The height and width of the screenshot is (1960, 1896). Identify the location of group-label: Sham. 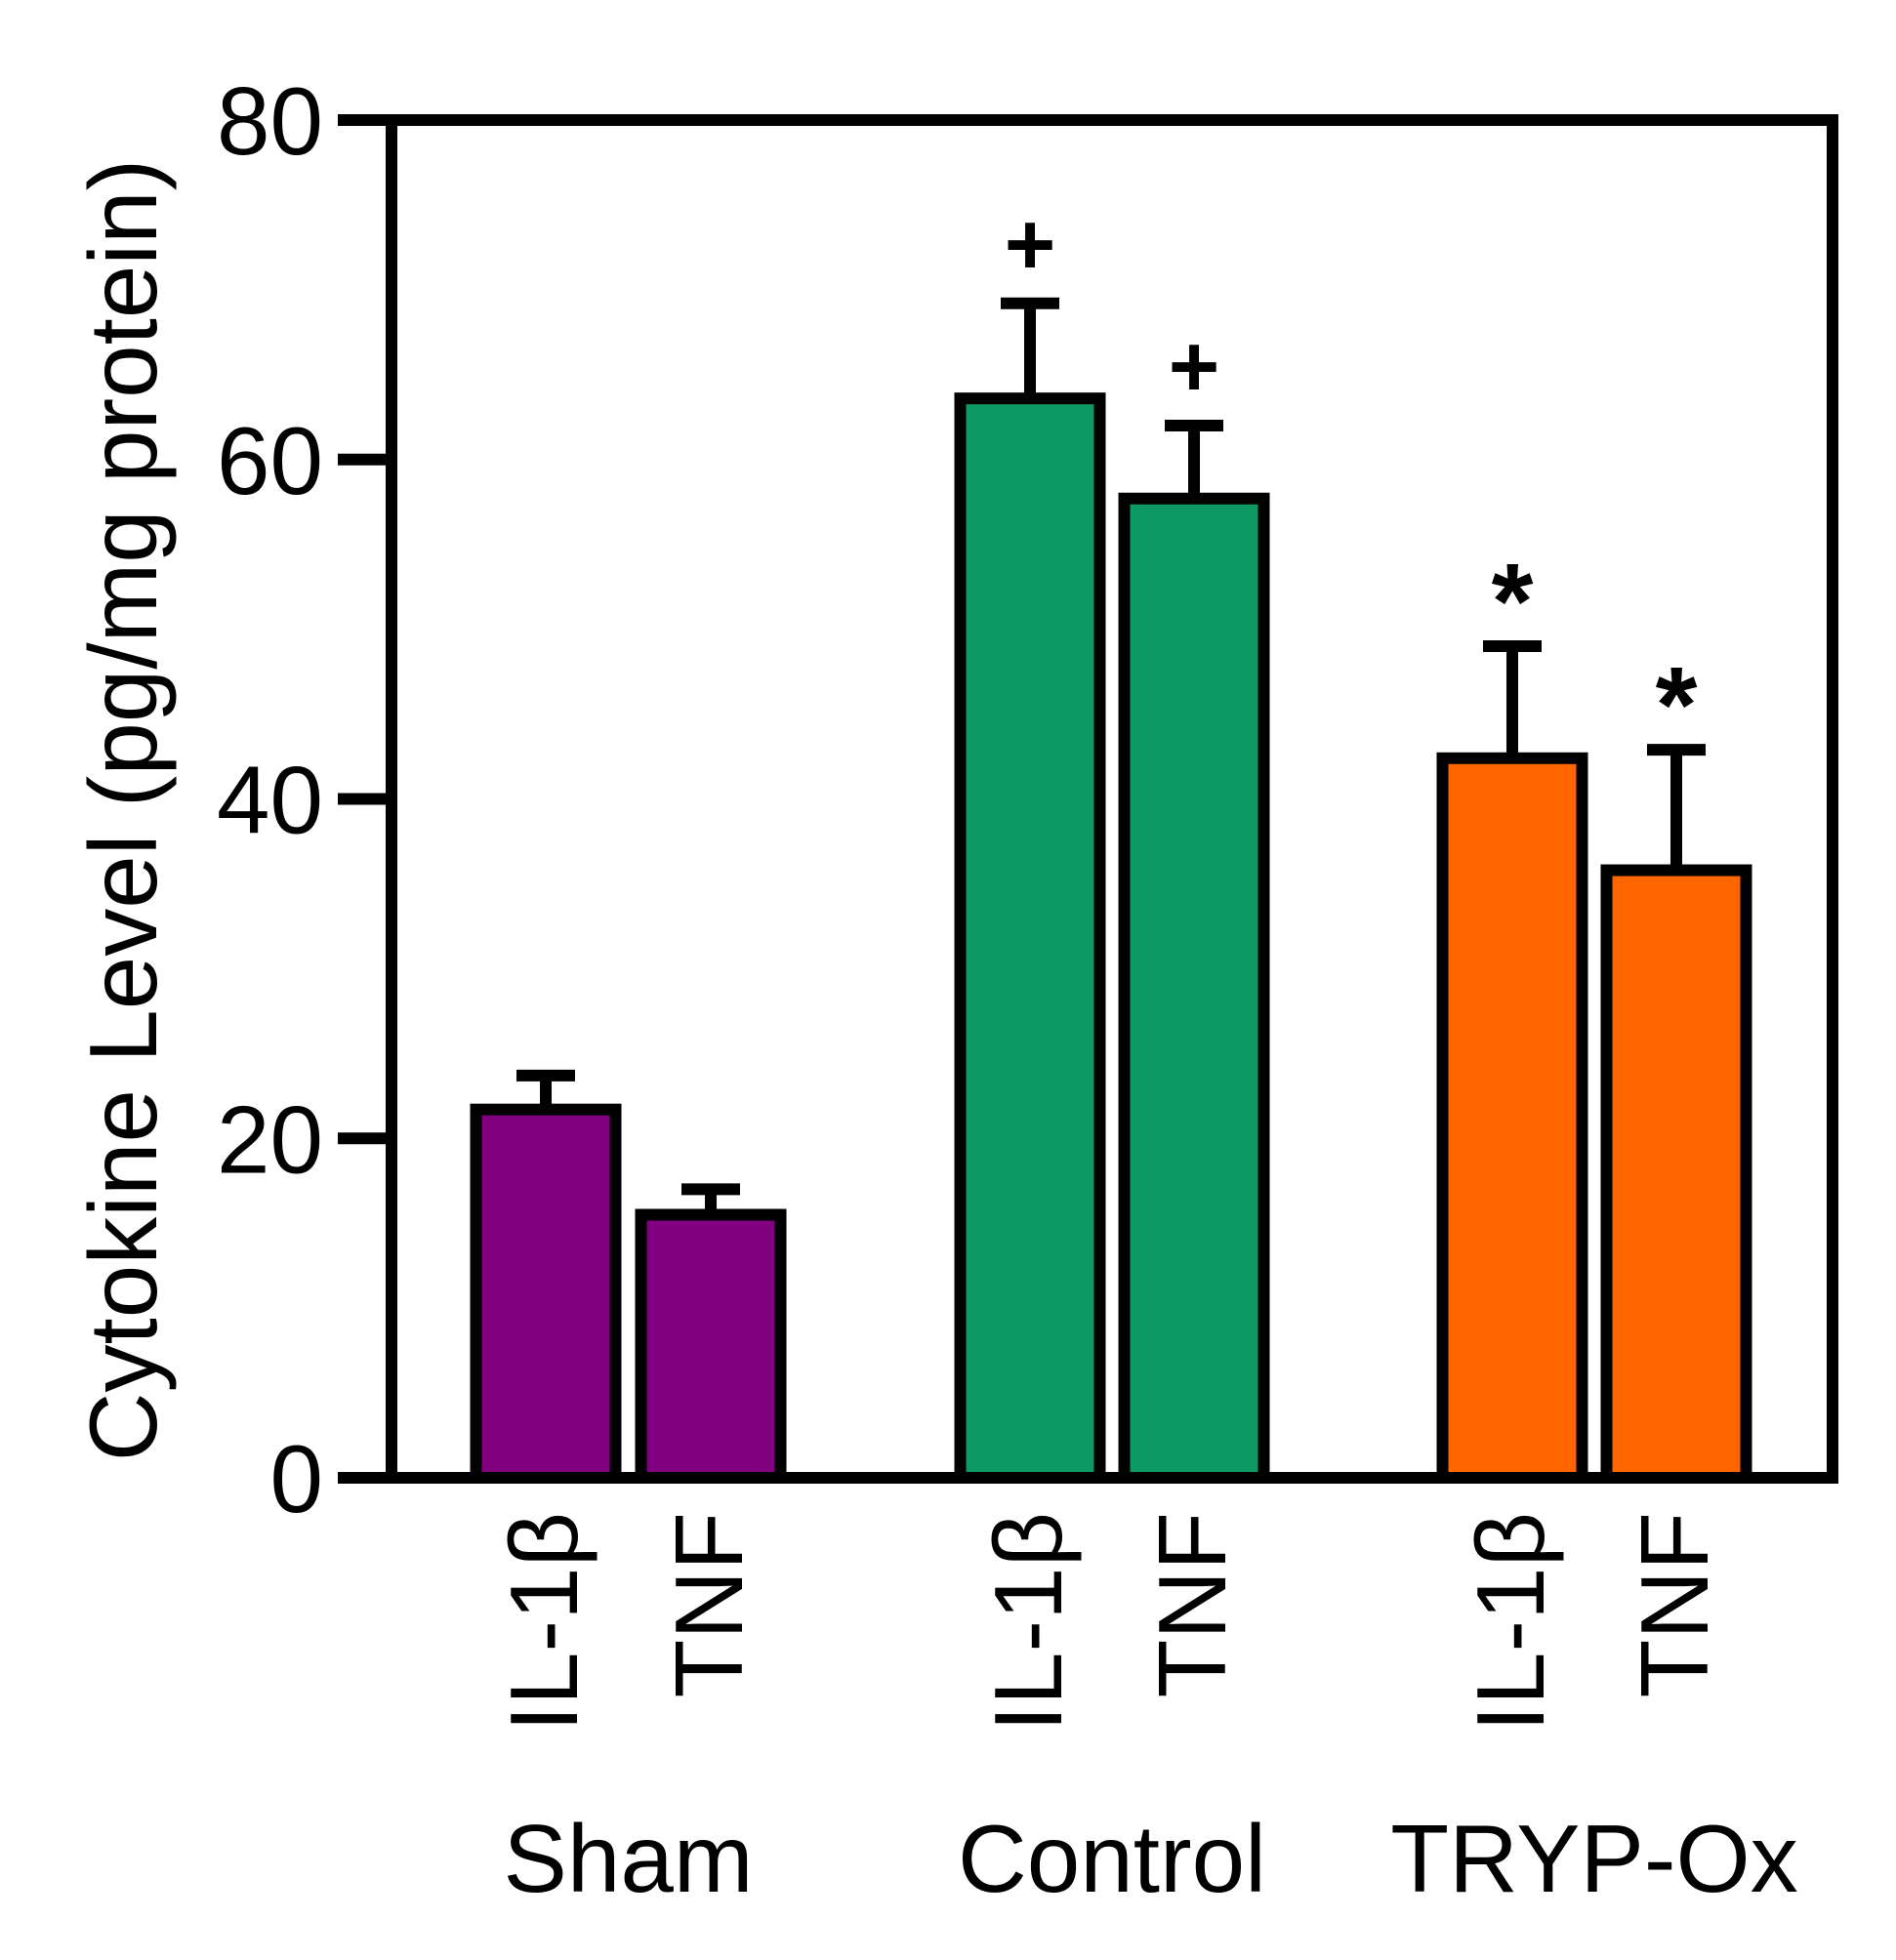
(628, 1858).